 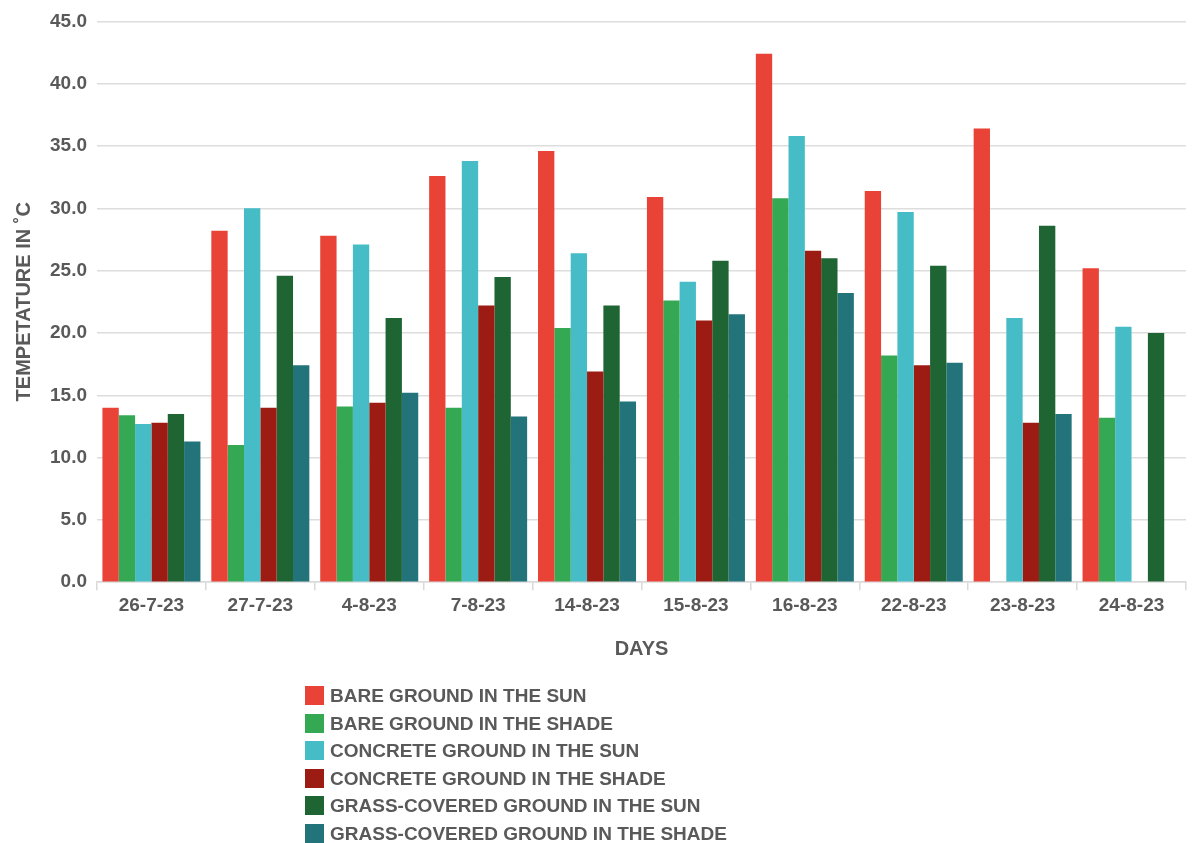 I want to click on x-tick-label: 24-8-23, so click(x=1131, y=604).